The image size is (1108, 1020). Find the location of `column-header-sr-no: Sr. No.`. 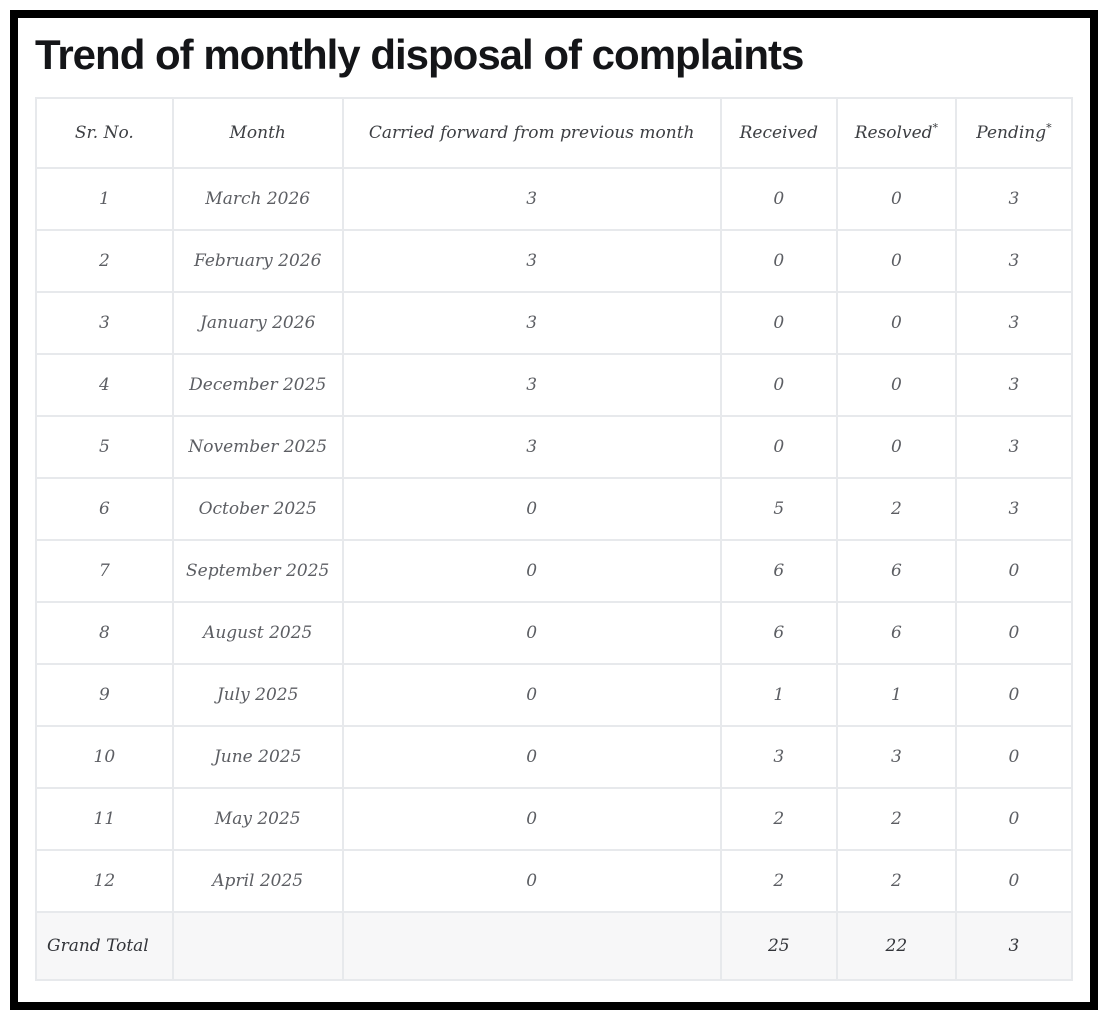

column-header-sr-no: Sr. No. is located at coordinates (104, 133).